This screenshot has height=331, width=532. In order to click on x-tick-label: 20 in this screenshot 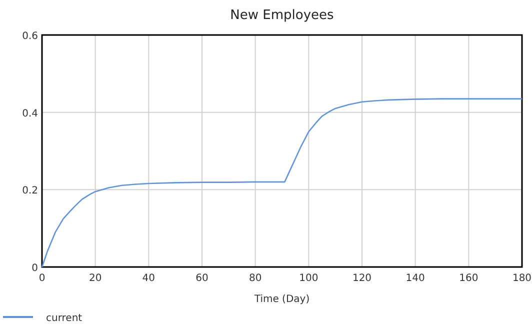, I will do `click(95, 278)`.